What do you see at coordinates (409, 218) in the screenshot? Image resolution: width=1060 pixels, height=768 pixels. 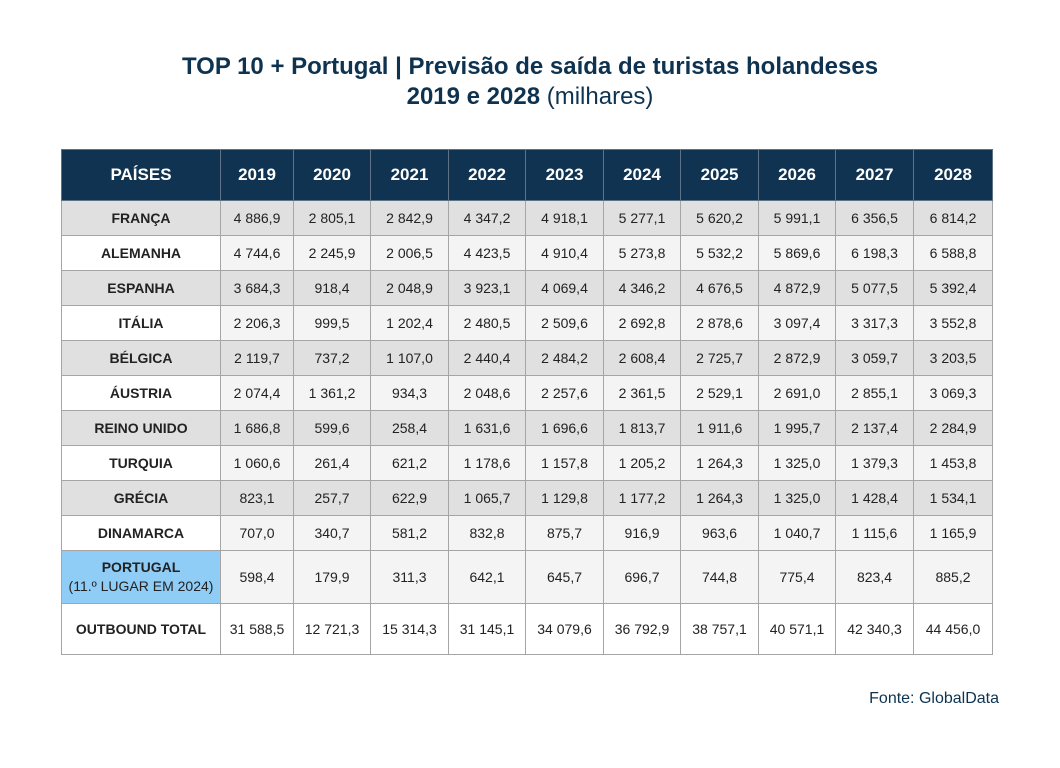 I see `value-cell: 2 842,9` at bounding box center [409, 218].